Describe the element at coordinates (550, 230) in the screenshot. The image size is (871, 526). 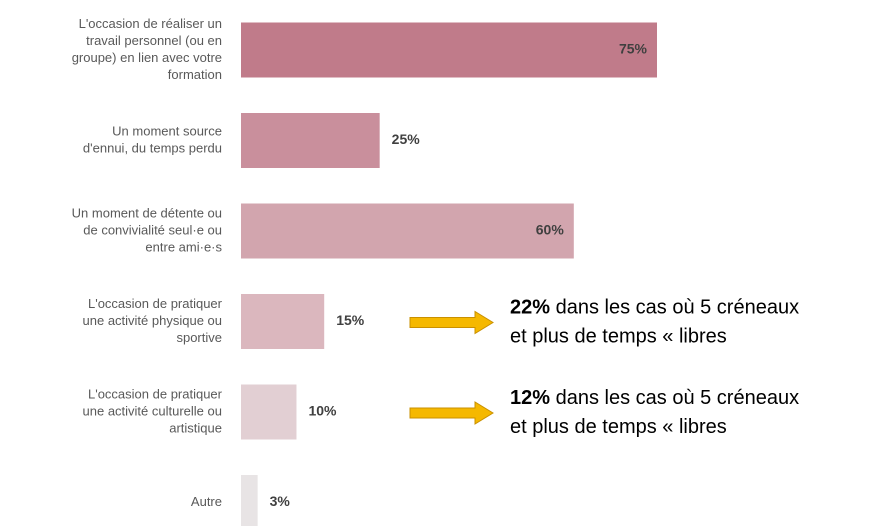
I see `value-label: 60%` at that location.